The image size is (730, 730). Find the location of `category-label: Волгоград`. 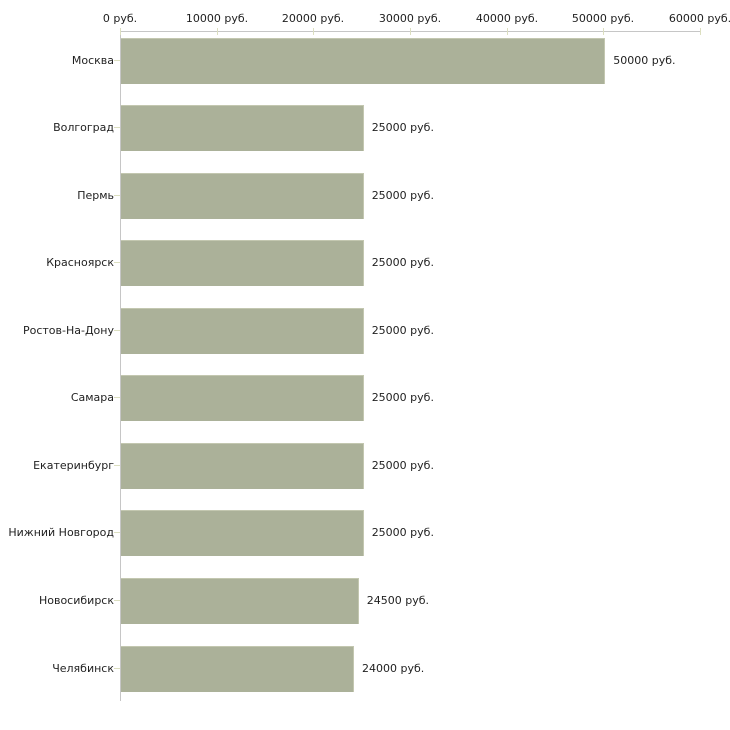

category-label: Волгоград is located at coordinates (83, 127).